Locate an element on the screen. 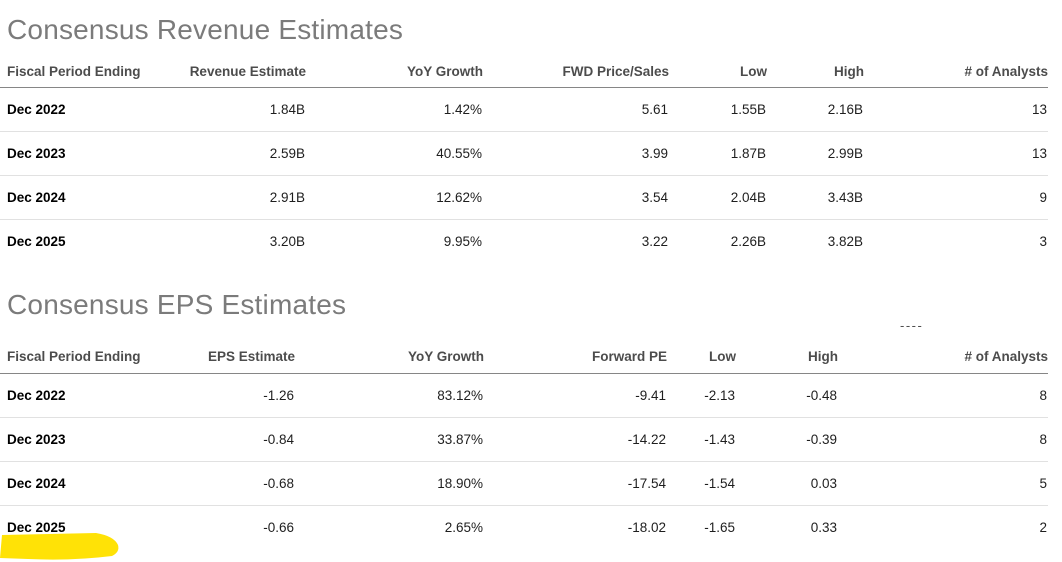 The width and height of the screenshot is (1062, 562). column-header-fwd-price-sales: FWD Price/Sales is located at coordinates (576, 67).